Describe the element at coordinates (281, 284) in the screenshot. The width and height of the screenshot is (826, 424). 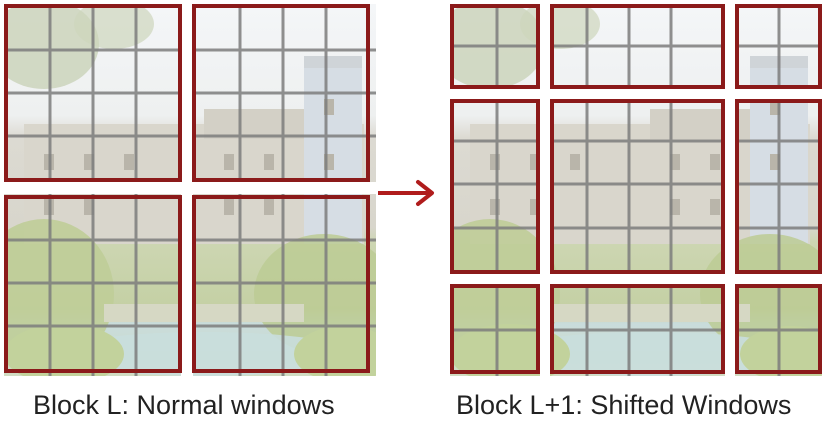
I see `window-bottom-right` at that location.